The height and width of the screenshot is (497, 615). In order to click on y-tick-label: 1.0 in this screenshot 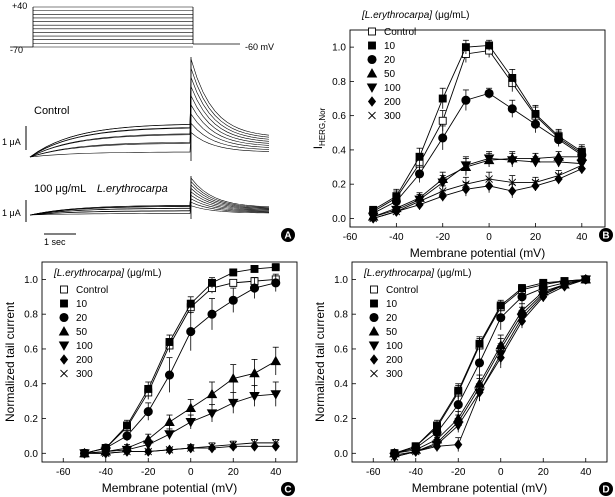, I will do `click(341, 280)`.